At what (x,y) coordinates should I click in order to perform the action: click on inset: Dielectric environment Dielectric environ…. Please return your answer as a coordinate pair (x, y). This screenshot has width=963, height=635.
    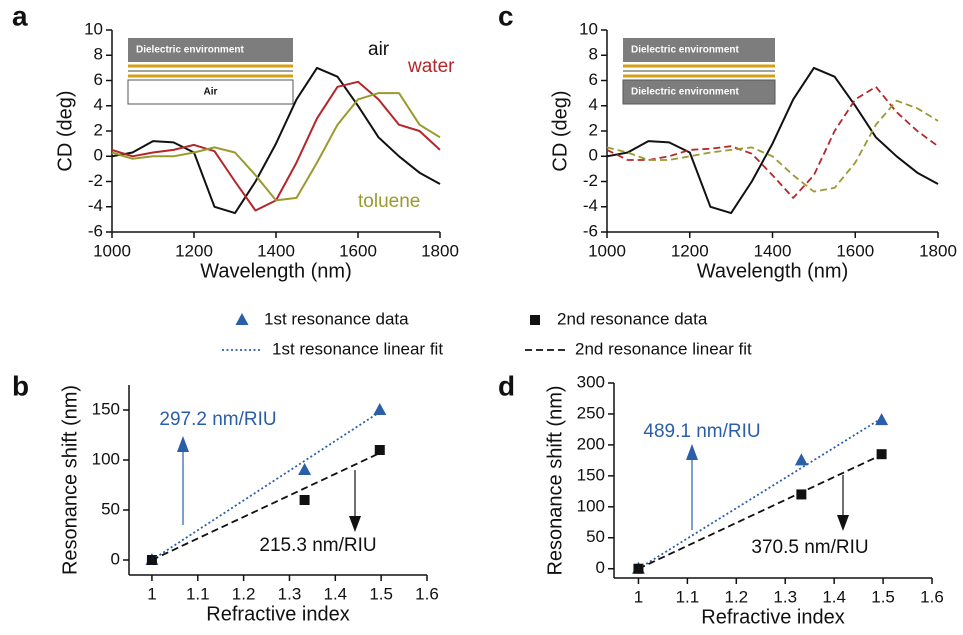
    Looking at the image, I should click on (699, 71).